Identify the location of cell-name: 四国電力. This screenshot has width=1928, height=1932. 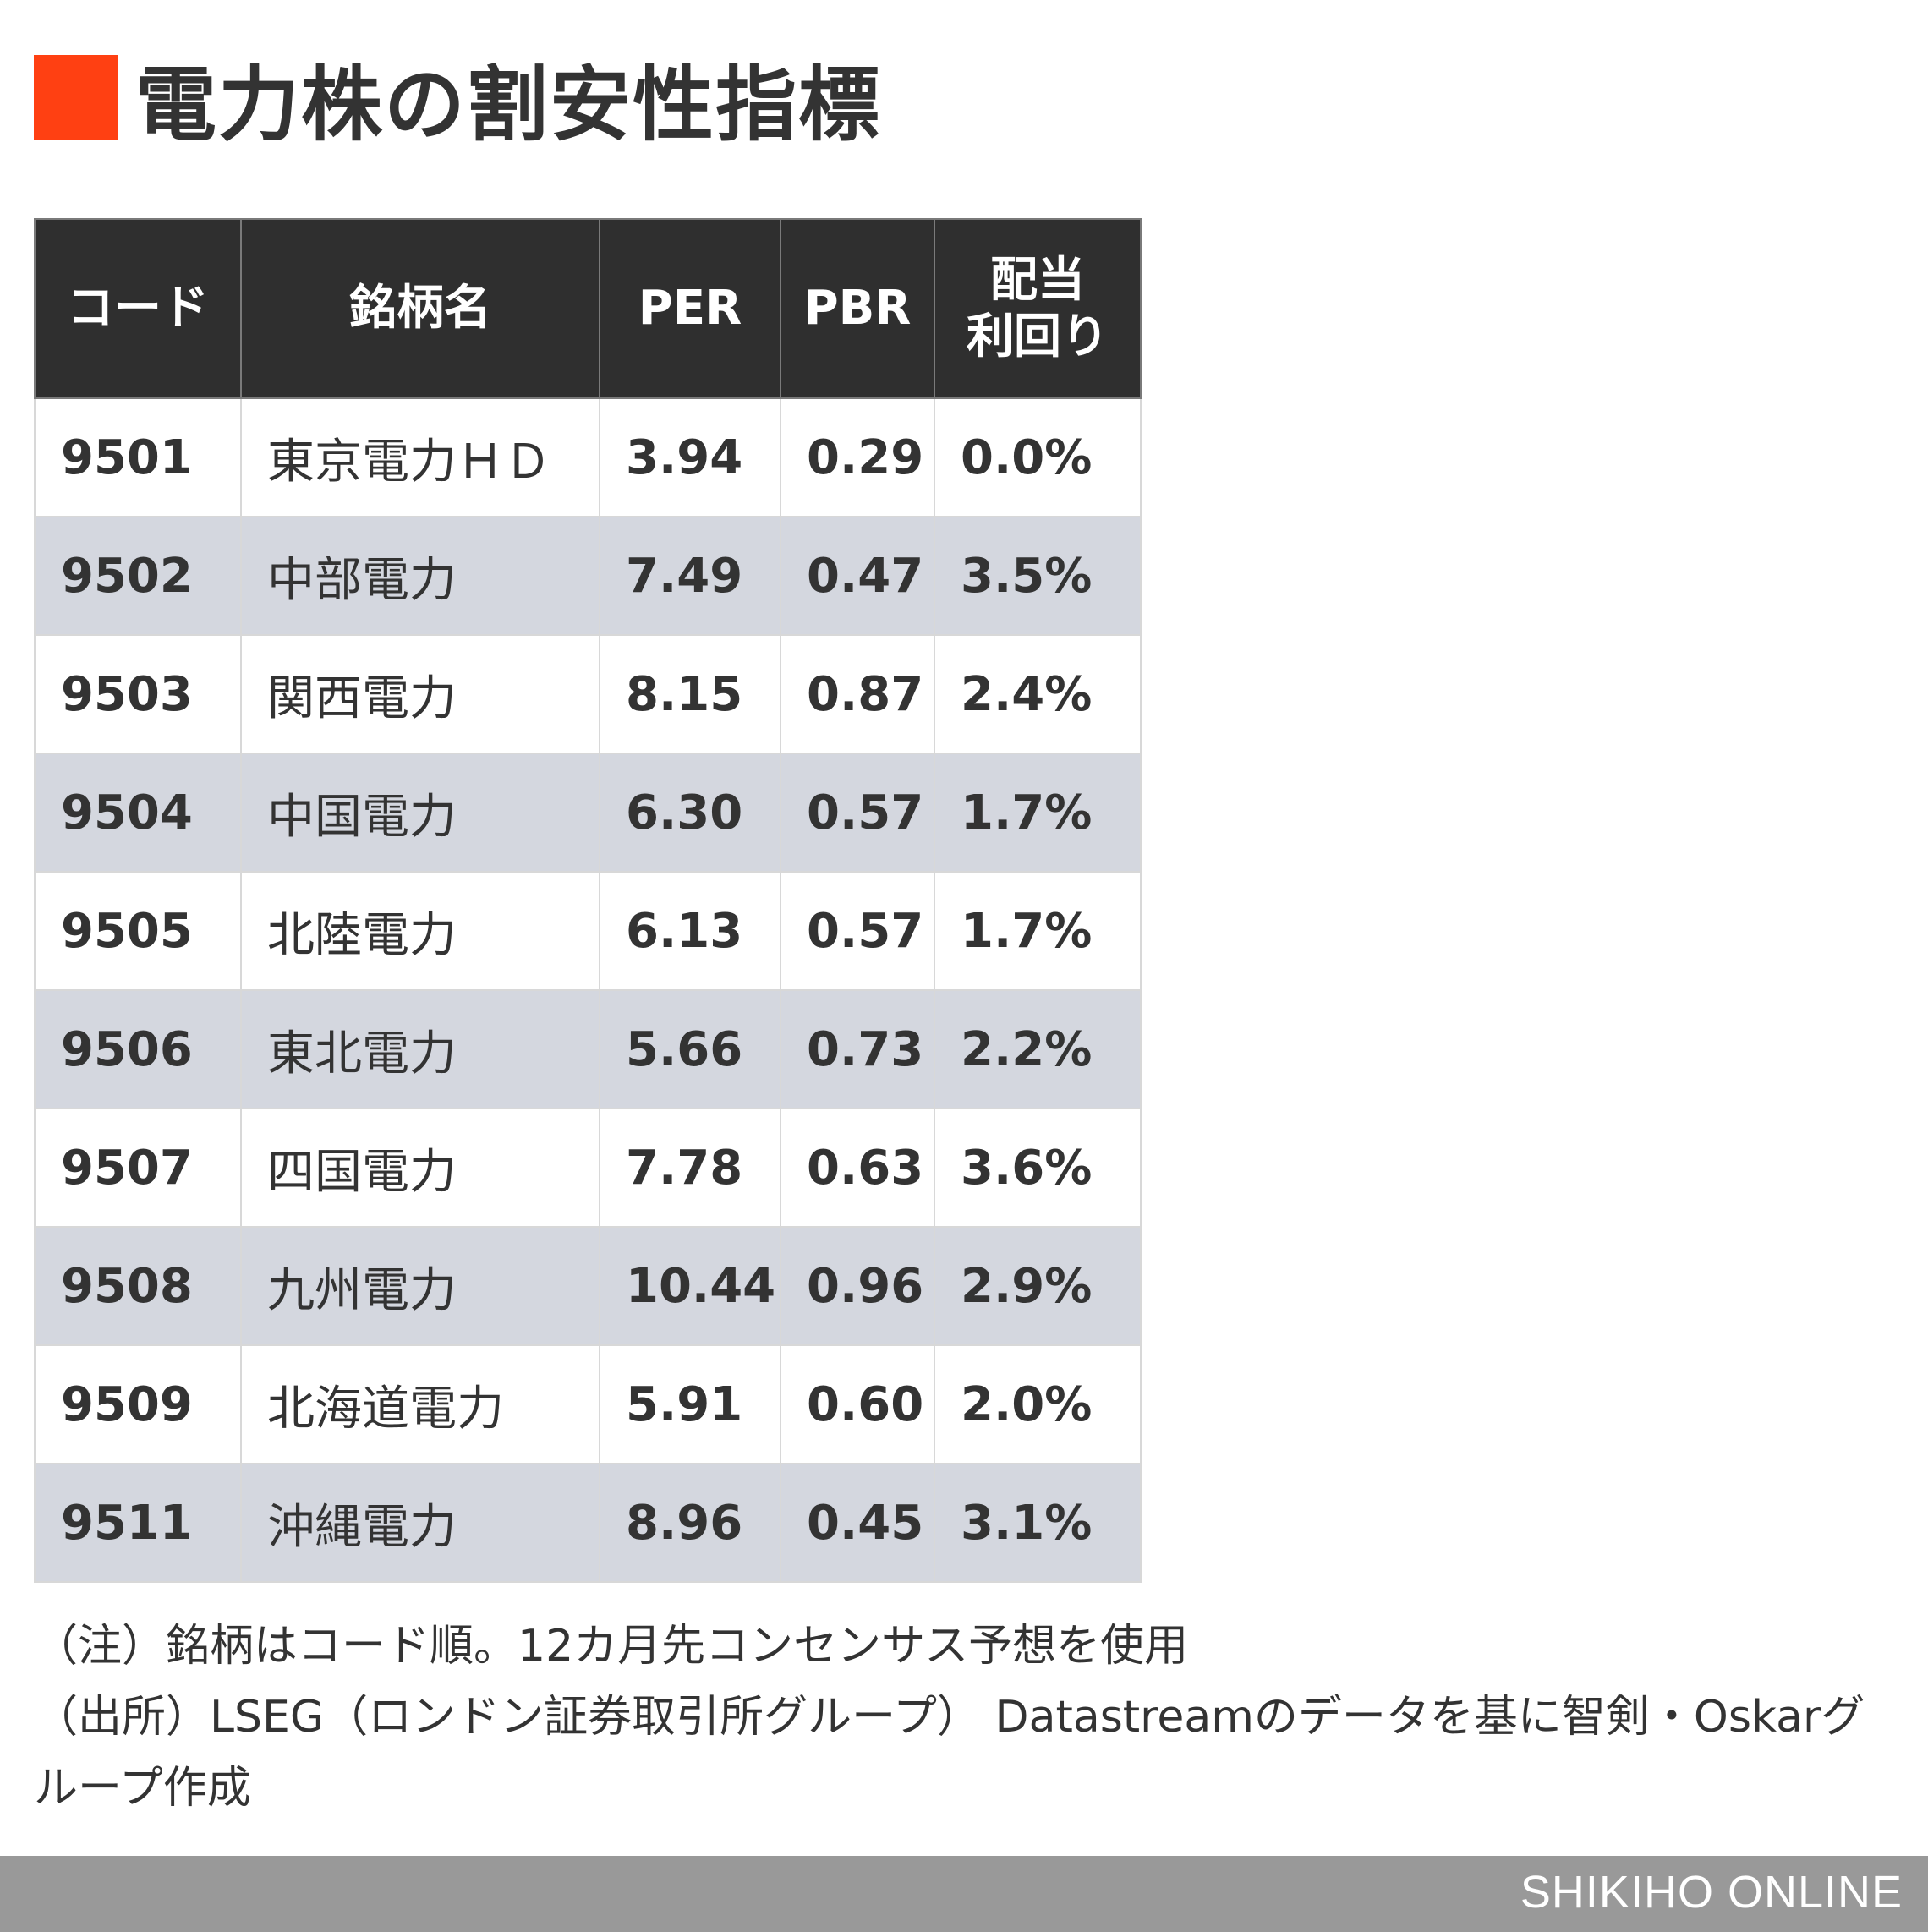
(420, 1168).